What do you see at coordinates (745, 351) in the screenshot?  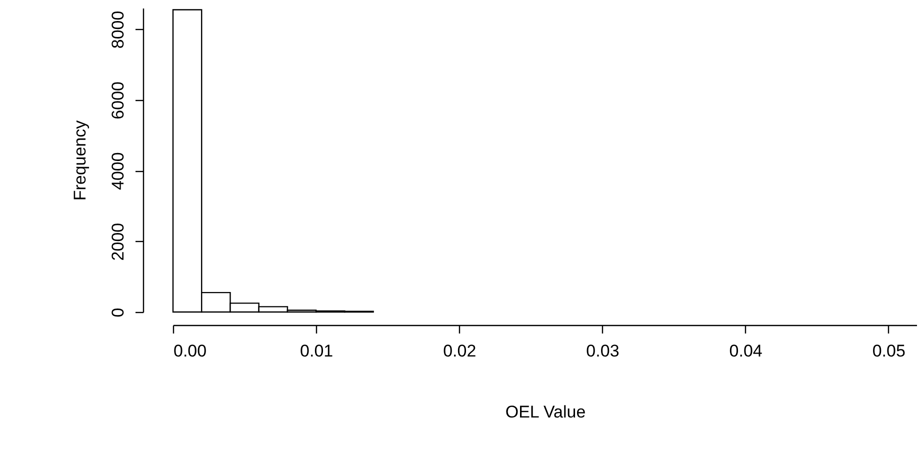 I see `x-tick-label: 0.04` at bounding box center [745, 351].